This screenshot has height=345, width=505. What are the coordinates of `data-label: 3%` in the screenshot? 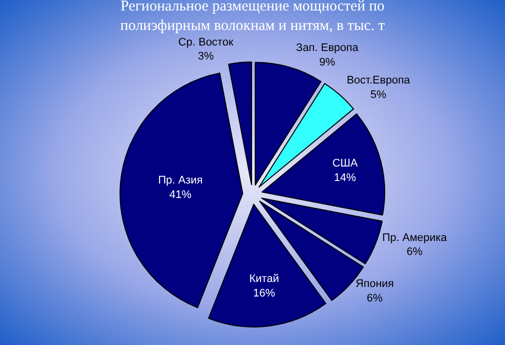 It's located at (206, 56).